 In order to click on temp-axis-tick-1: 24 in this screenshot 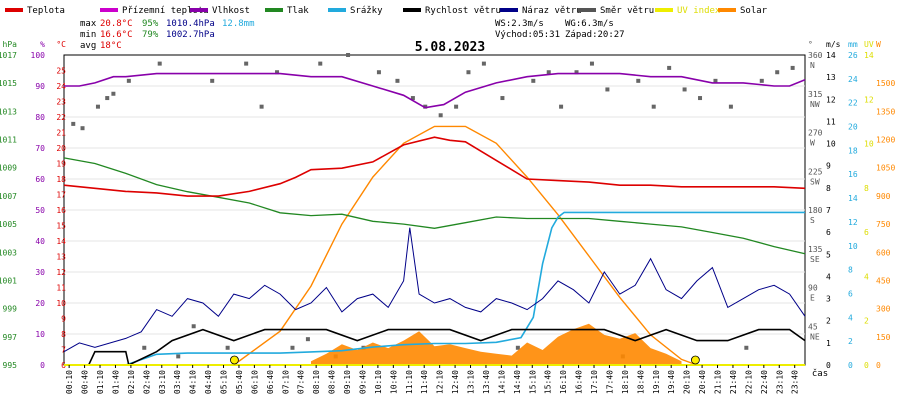, I will do `click(61, 86)`.